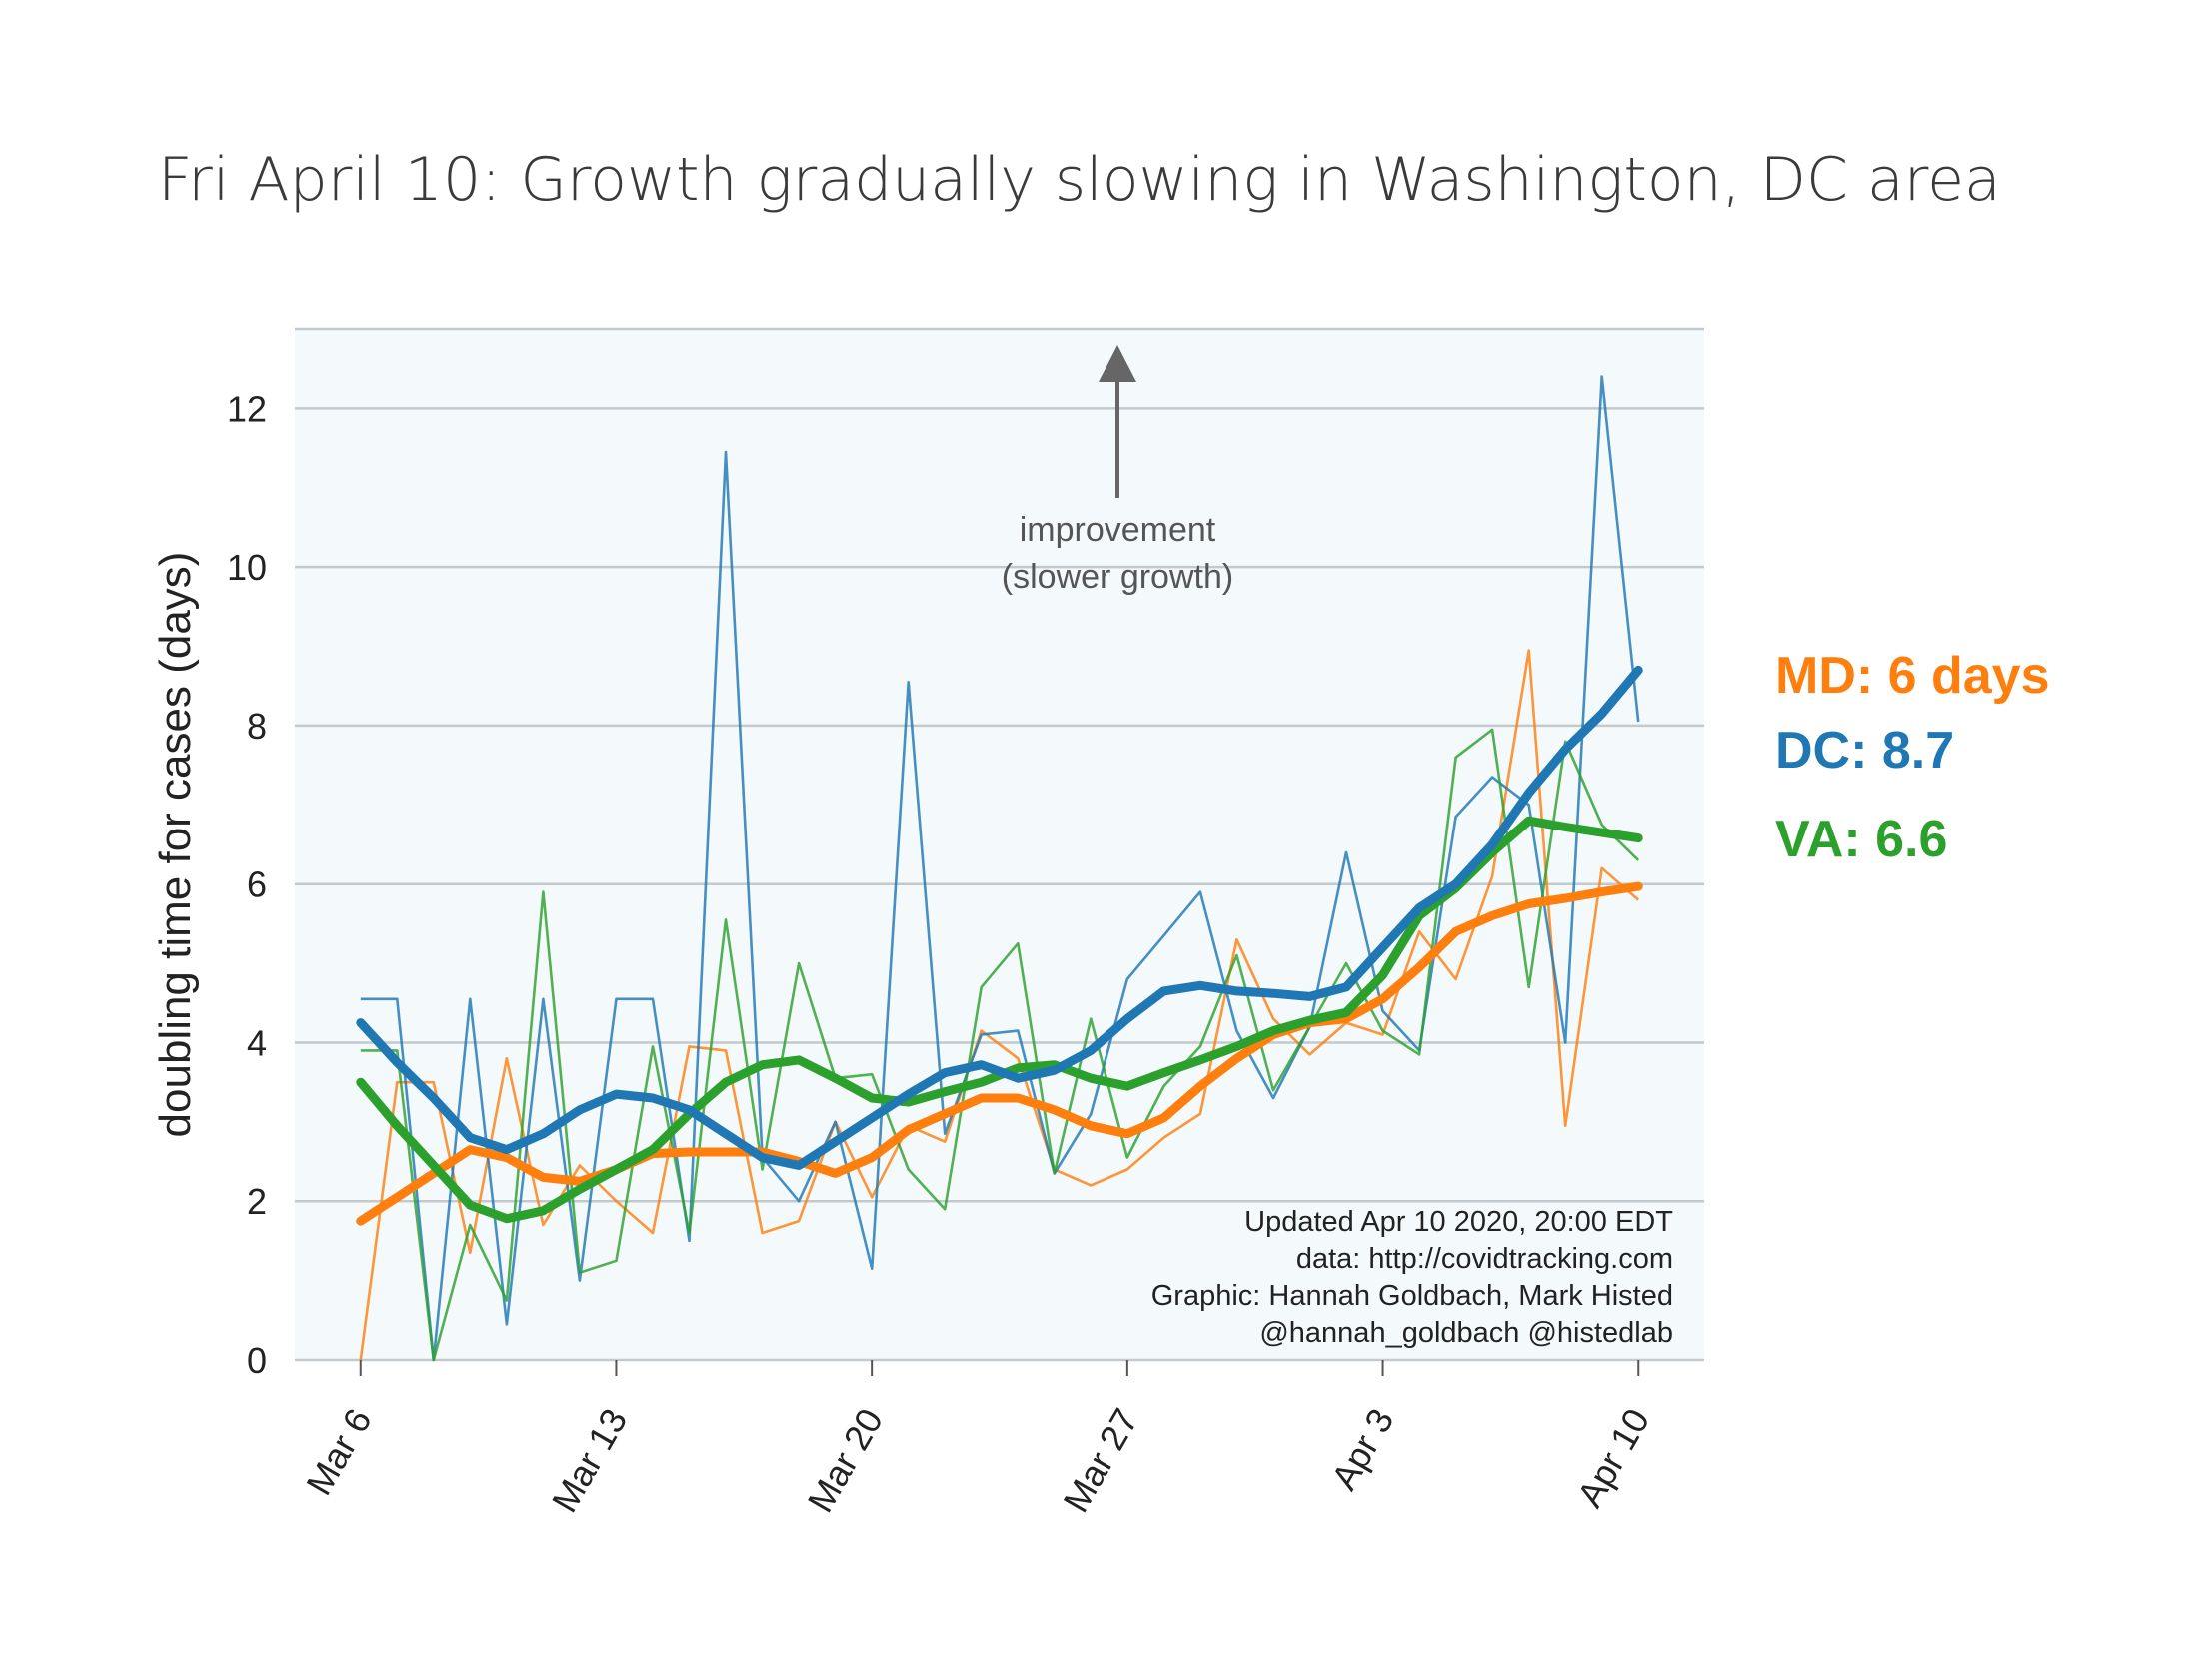 The image size is (2212, 1660). Describe the element at coordinates (1118, 530) in the screenshot. I see `annotation-line-1: improvement` at that location.